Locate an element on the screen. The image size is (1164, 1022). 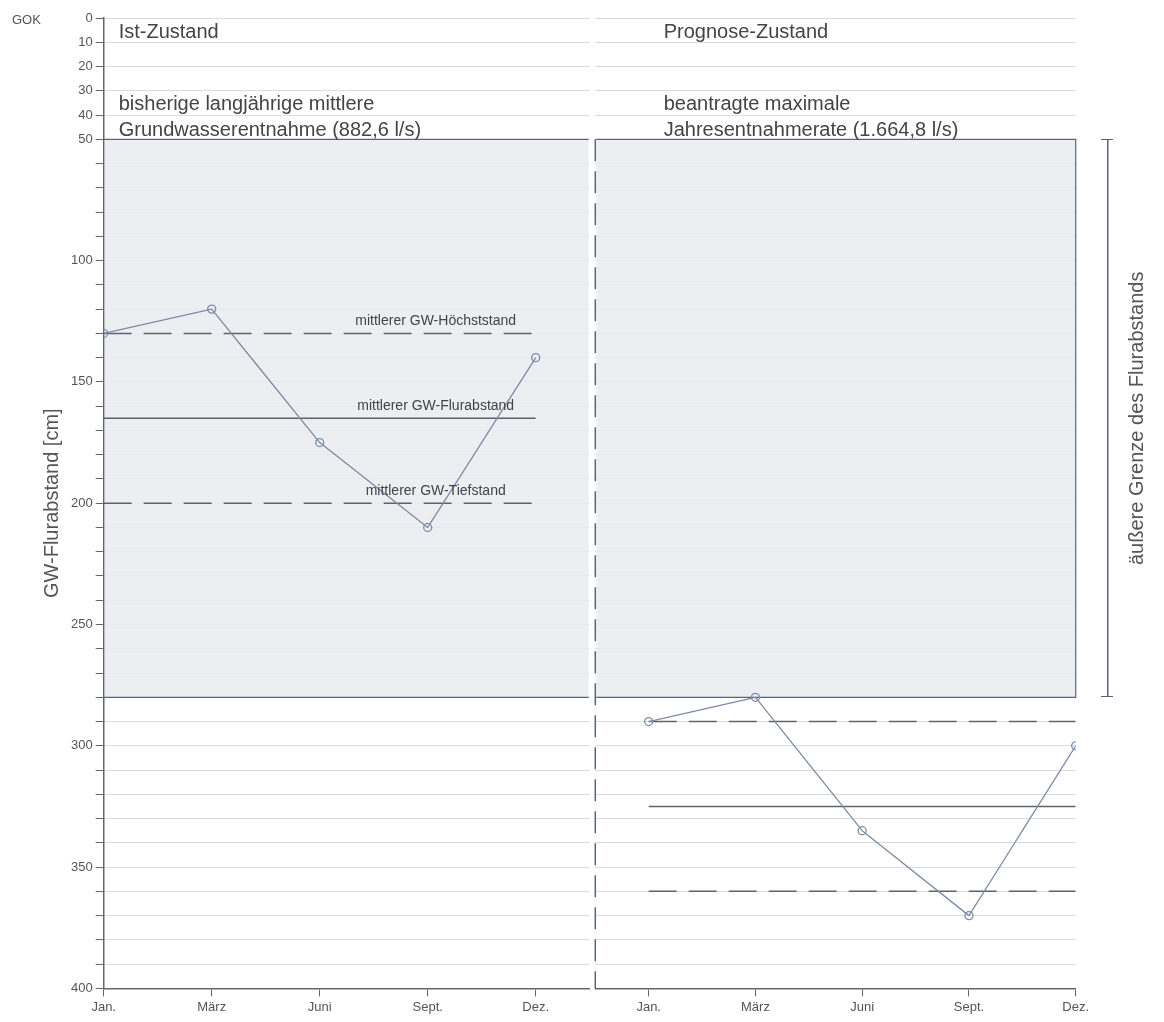
y-tick-label: 350 is located at coordinates (81, 866).